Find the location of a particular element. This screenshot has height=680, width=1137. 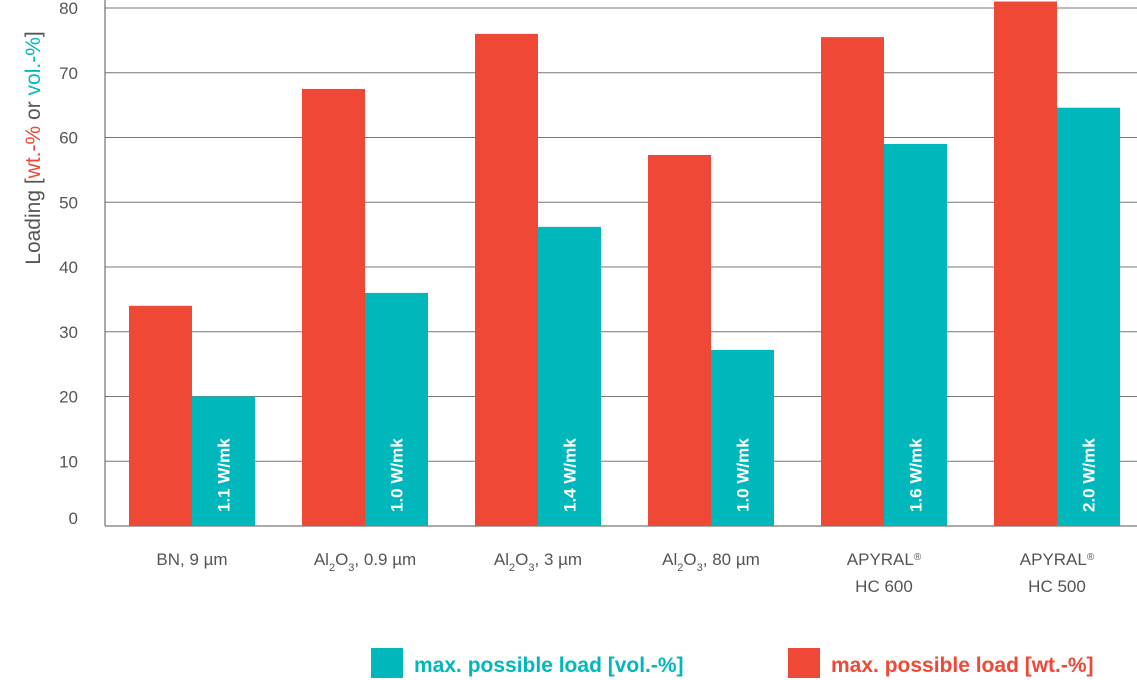

x-category-label: Al2O3, 3 µm is located at coordinates (538, 562).